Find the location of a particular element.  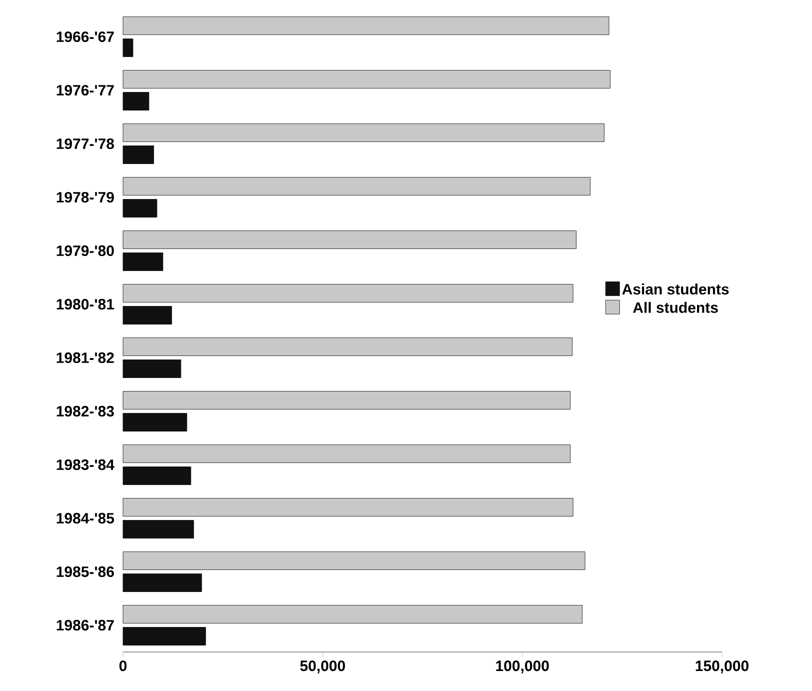

y-tick-label: 1985-'86 is located at coordinates (85, 572).